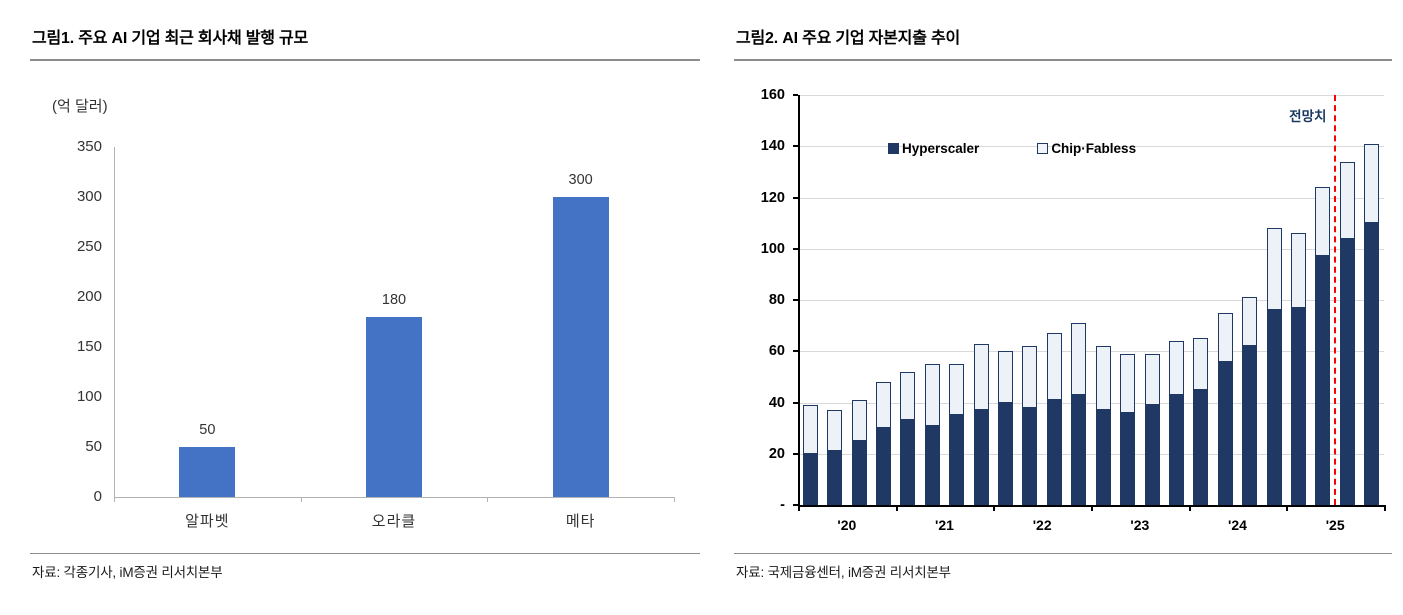 The image size is (1403, 615). What do you see at coordinates (1042, 525) in the screenshot?
I see `x-year-label: '22` at bounding box center [1042, 525].